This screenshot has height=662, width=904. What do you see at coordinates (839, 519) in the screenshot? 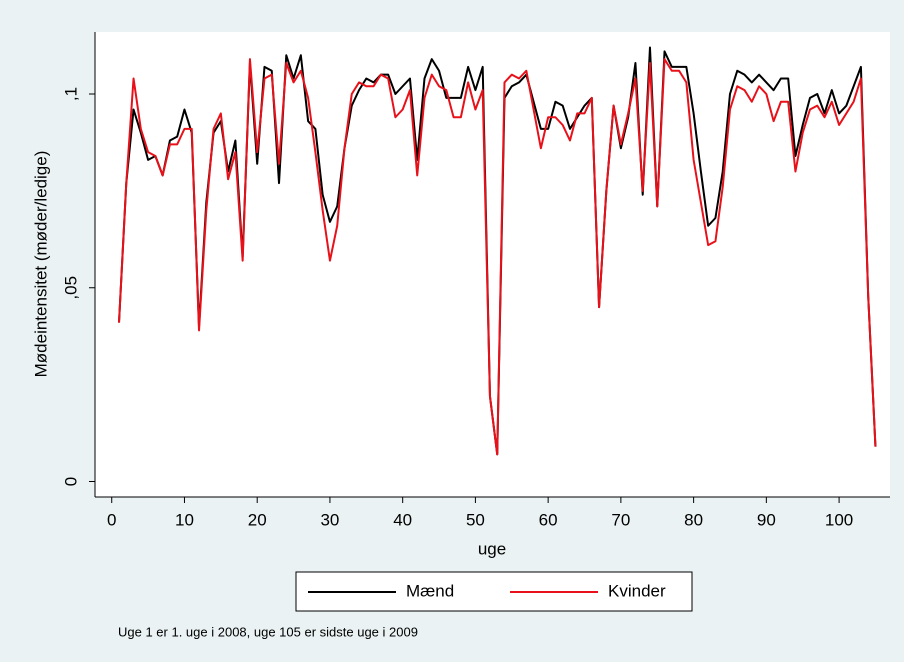
I see `x-tick-label: 100` at bounding box center [839, 519].